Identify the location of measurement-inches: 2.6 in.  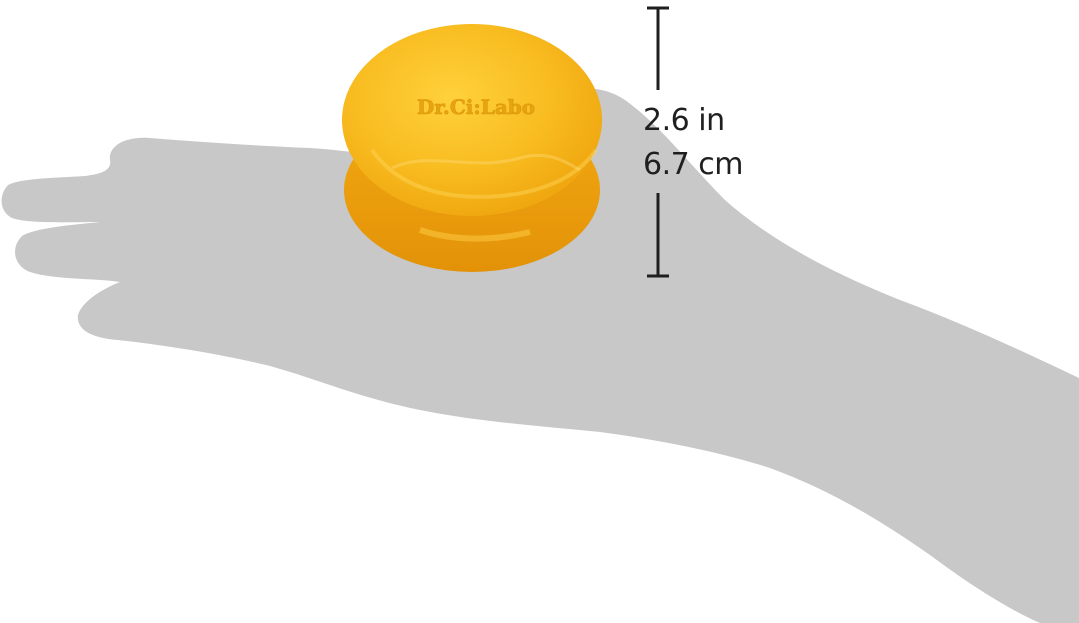
(684, 120).